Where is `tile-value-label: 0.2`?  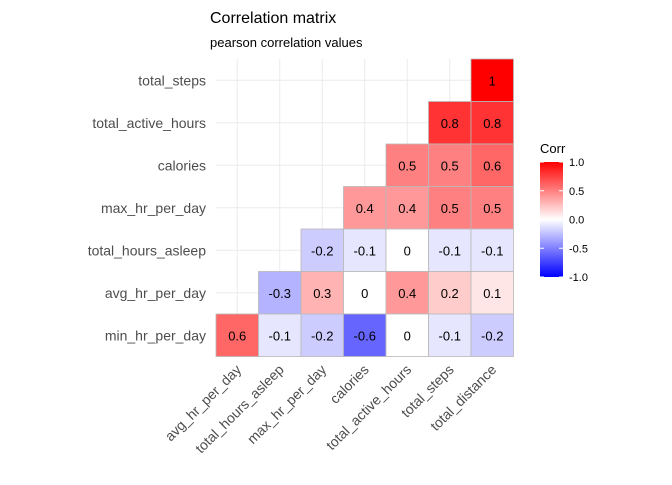
tile-value-label: 0.2 is located at coordinates (450, 293).